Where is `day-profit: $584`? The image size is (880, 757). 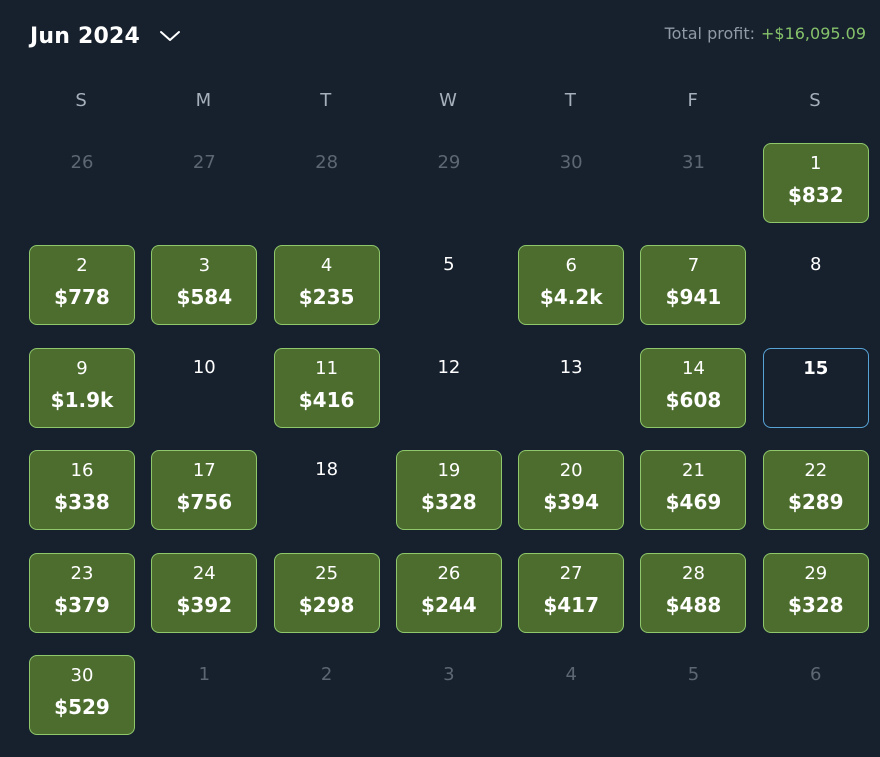
day-profit: $584 is located at coordinates (204, 297).